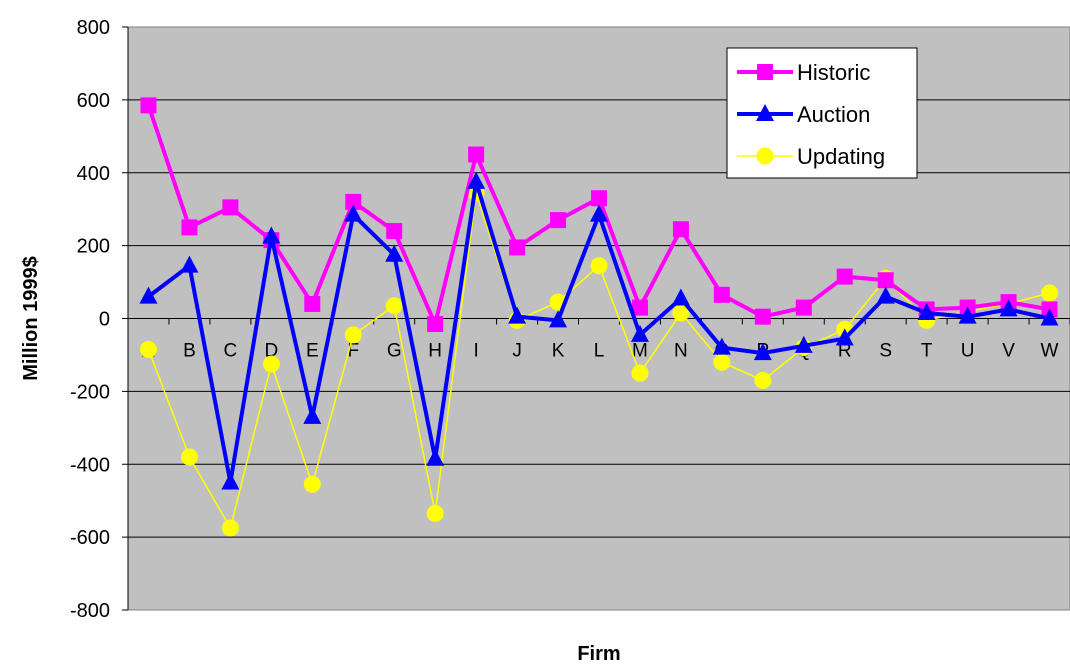 The image size is (1070, 668). What do you see at coordinates (475, 351) in the screenshot?
I see `x-tick-label: I` at bounding box center [475, 351].